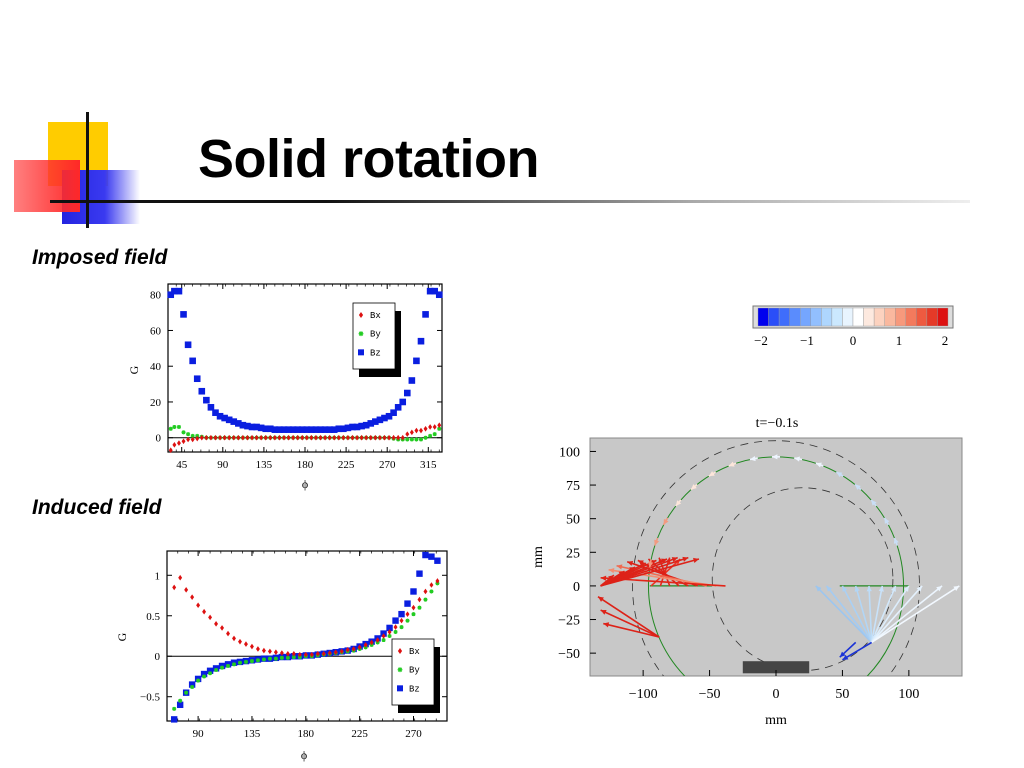  I want to click on point-bz-legend, so click(361, 352).